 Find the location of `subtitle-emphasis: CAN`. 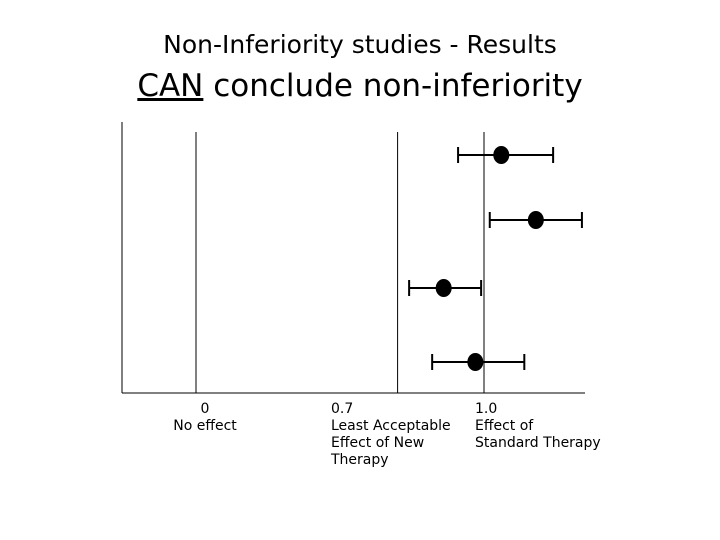

subtitle-emphasis: CAN is located at coordinates (170, 86).